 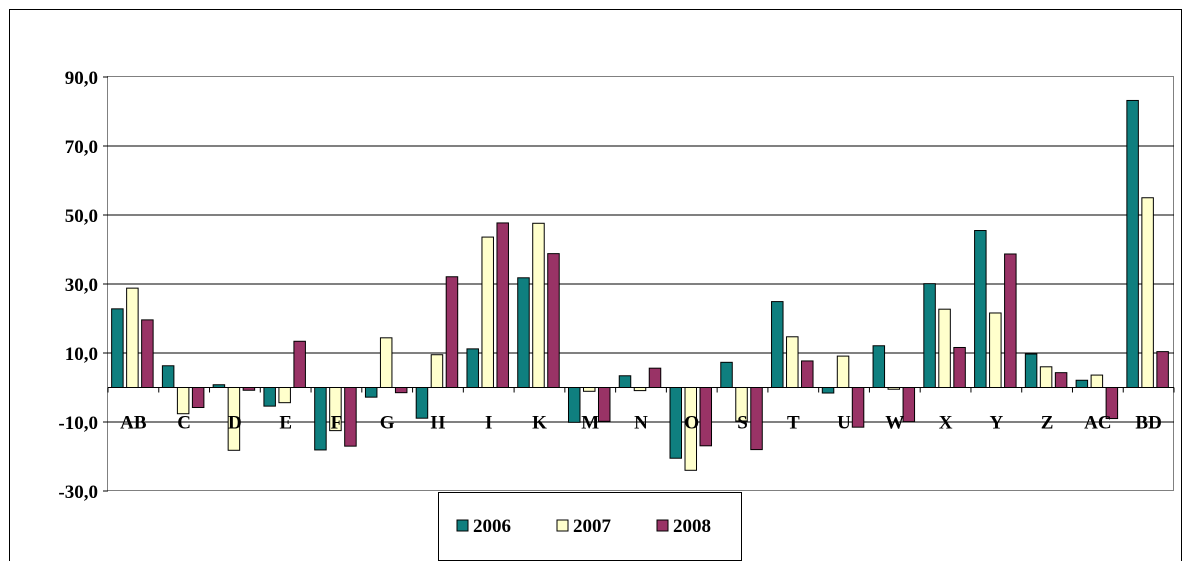 I want to click on bar-Z-2008, so click(x=1061, y=380).